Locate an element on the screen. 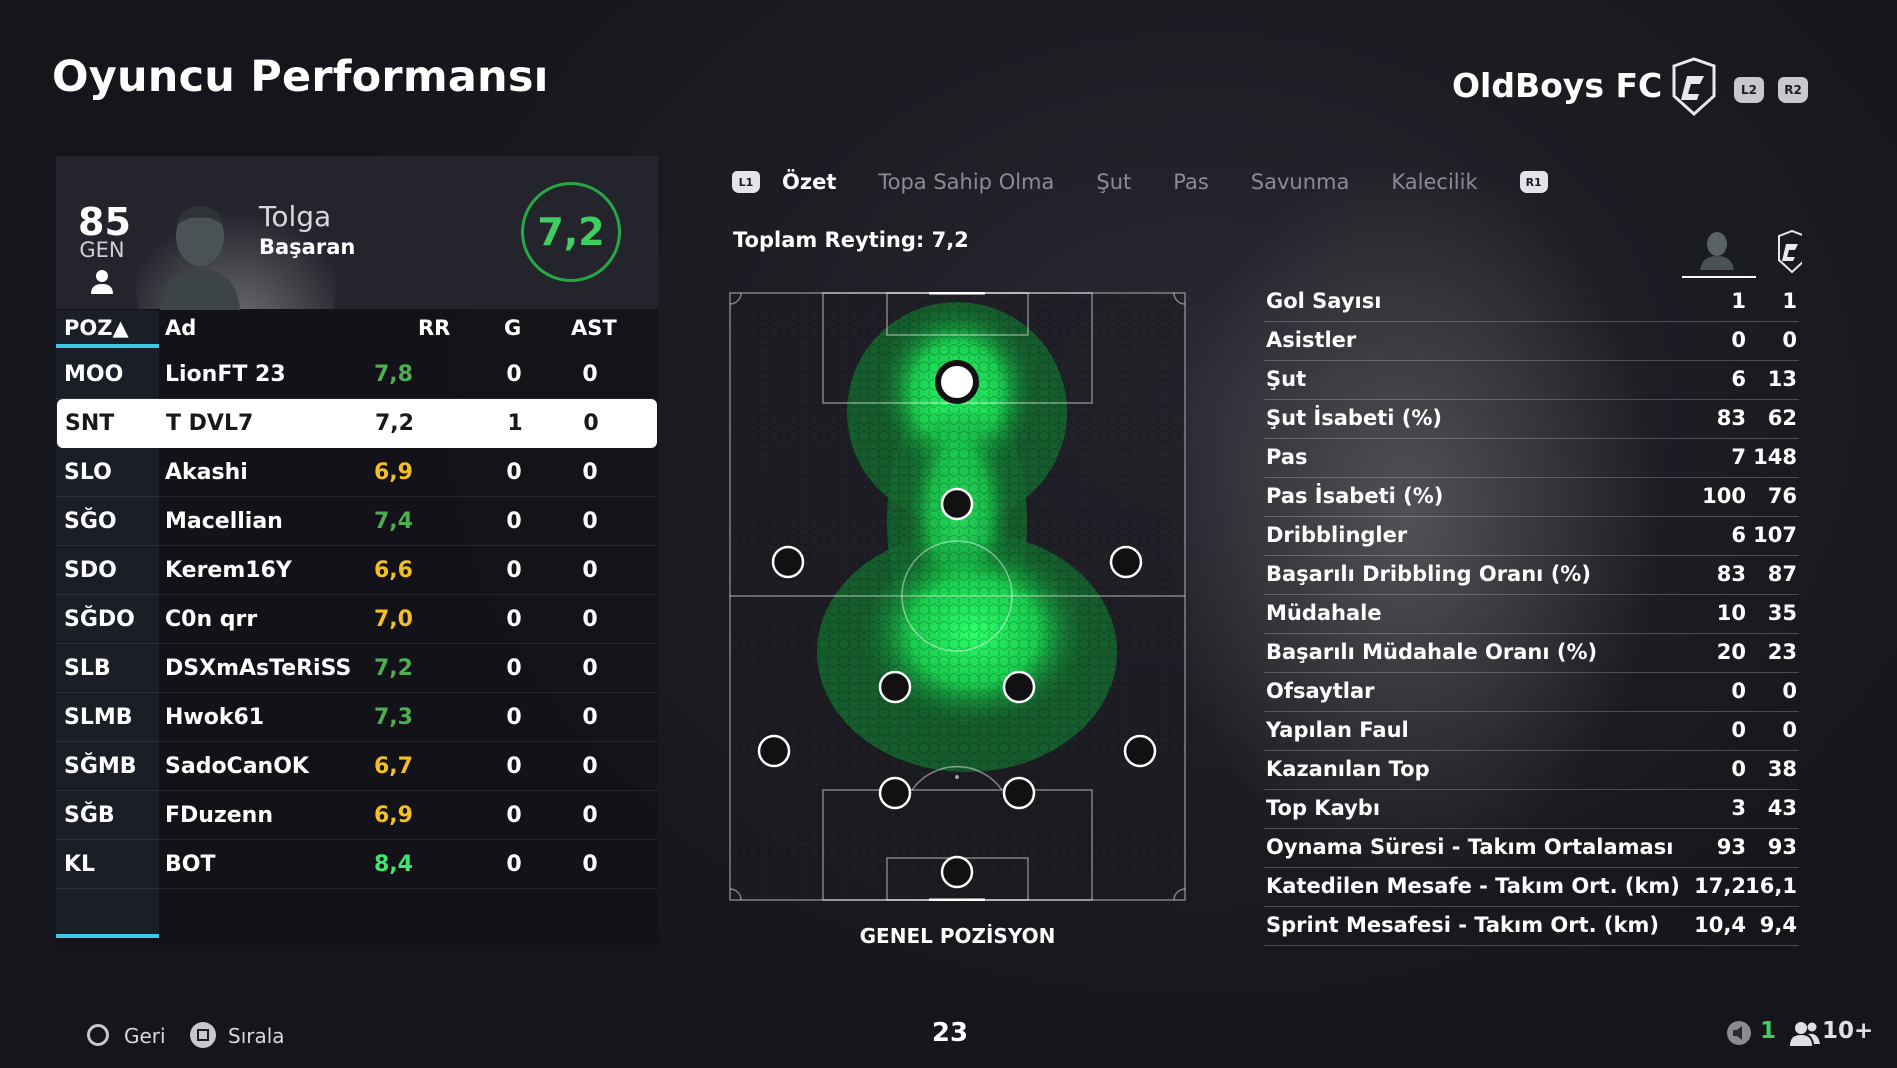 The width and height of the screenshot is (1897, 1068). row-player-name: LionFT 23 is located at coordinates (225, 374).